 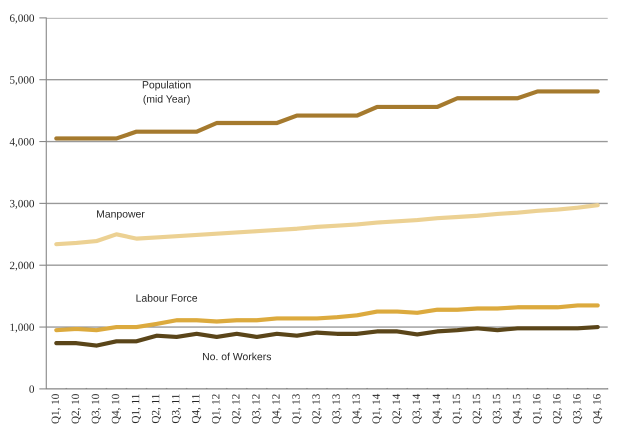 What do you see at coordinates (56, 409) in the screenshot?
I see `x-tick-label: Q1, 10` at bounding box center [56, 409].